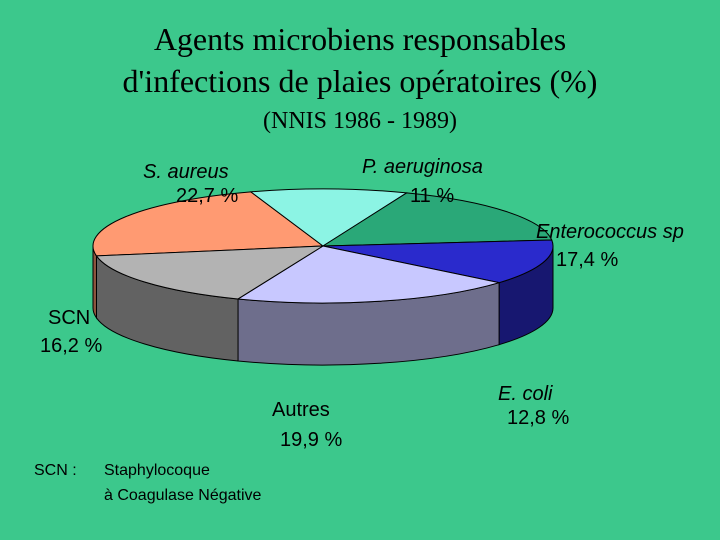  I want to click on label-autres-name: Autres, so click(301, 410).